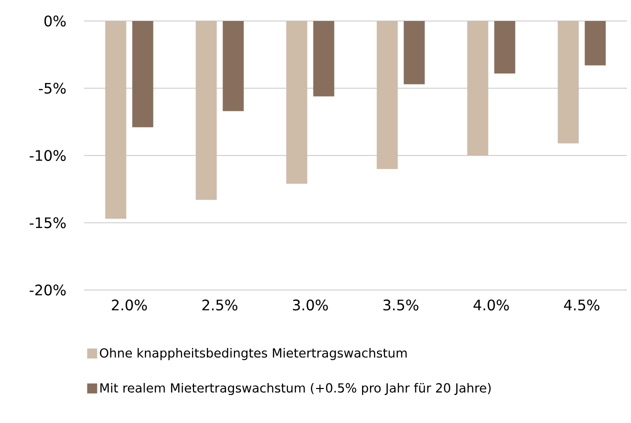 Image resolution: width=631 pixels, height=423 pixels. Describe the element at coordinates (400, 305) in the screenshot. I see `x-tick-label: 3.5%` at that location.